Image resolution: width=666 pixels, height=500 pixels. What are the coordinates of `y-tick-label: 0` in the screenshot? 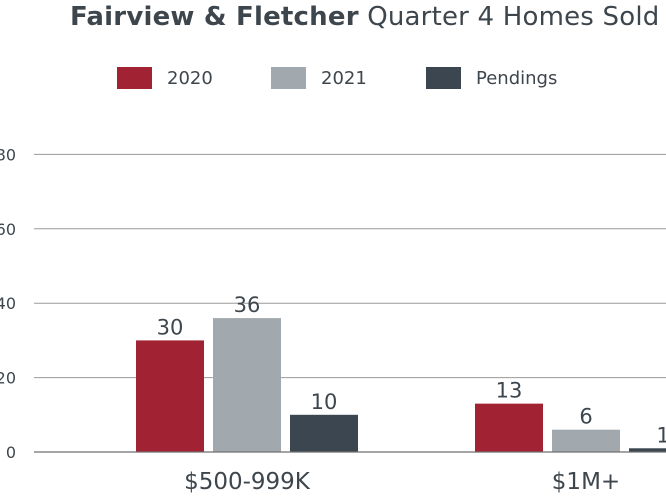 It's located at (11, 452).